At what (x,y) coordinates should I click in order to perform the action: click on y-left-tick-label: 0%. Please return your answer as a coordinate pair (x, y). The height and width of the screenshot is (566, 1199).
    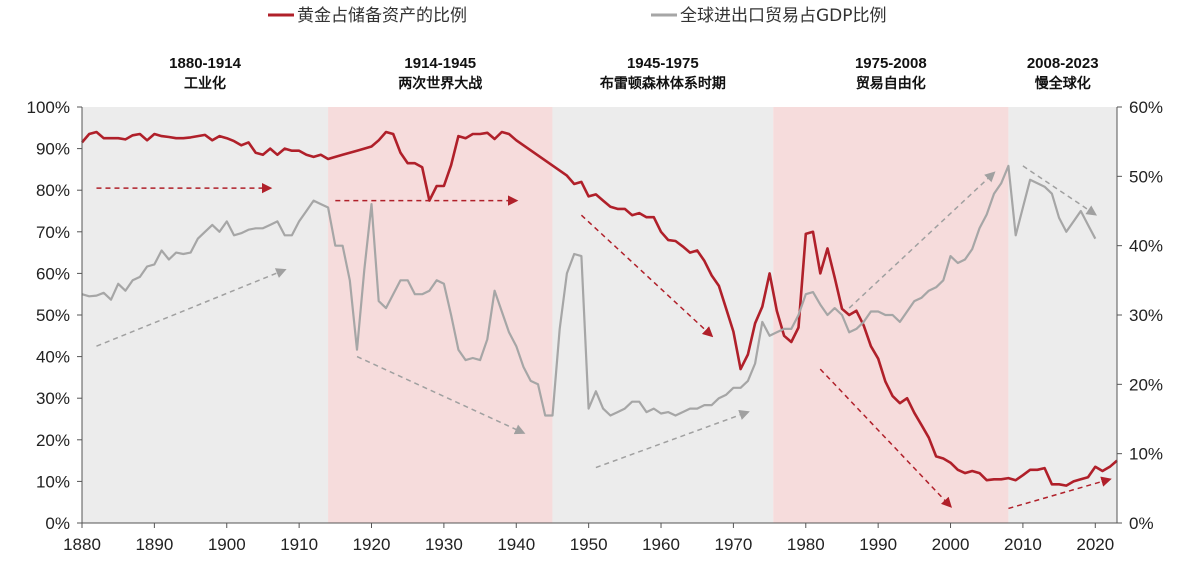
    Looking at the image, I should click on (57, 523).